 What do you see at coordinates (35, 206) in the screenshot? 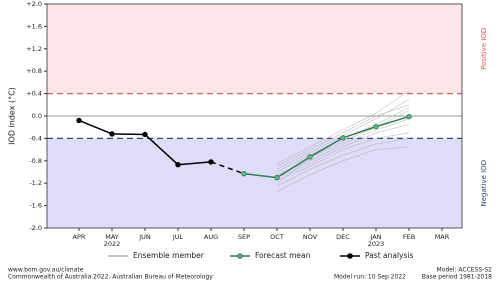
I see `y-tick-label: -1.6` at bounding box center [35, 206].